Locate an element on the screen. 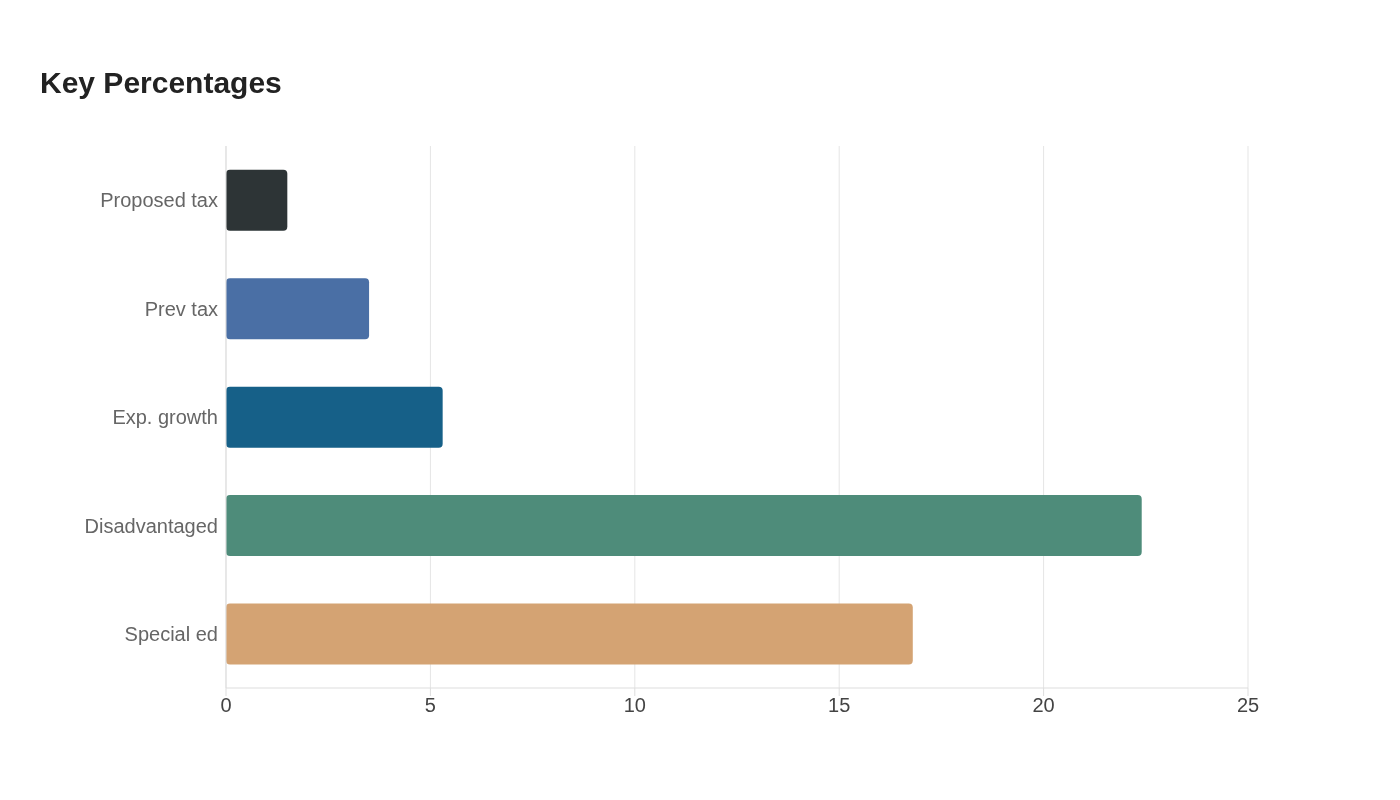 This screenshot has width=1400, height=800. x-tick-label: 10 is located at coordinates (634, 705).